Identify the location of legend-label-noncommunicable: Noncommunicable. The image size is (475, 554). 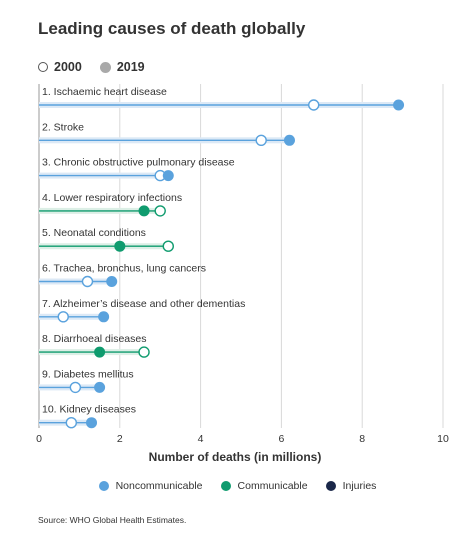
(159, 486).